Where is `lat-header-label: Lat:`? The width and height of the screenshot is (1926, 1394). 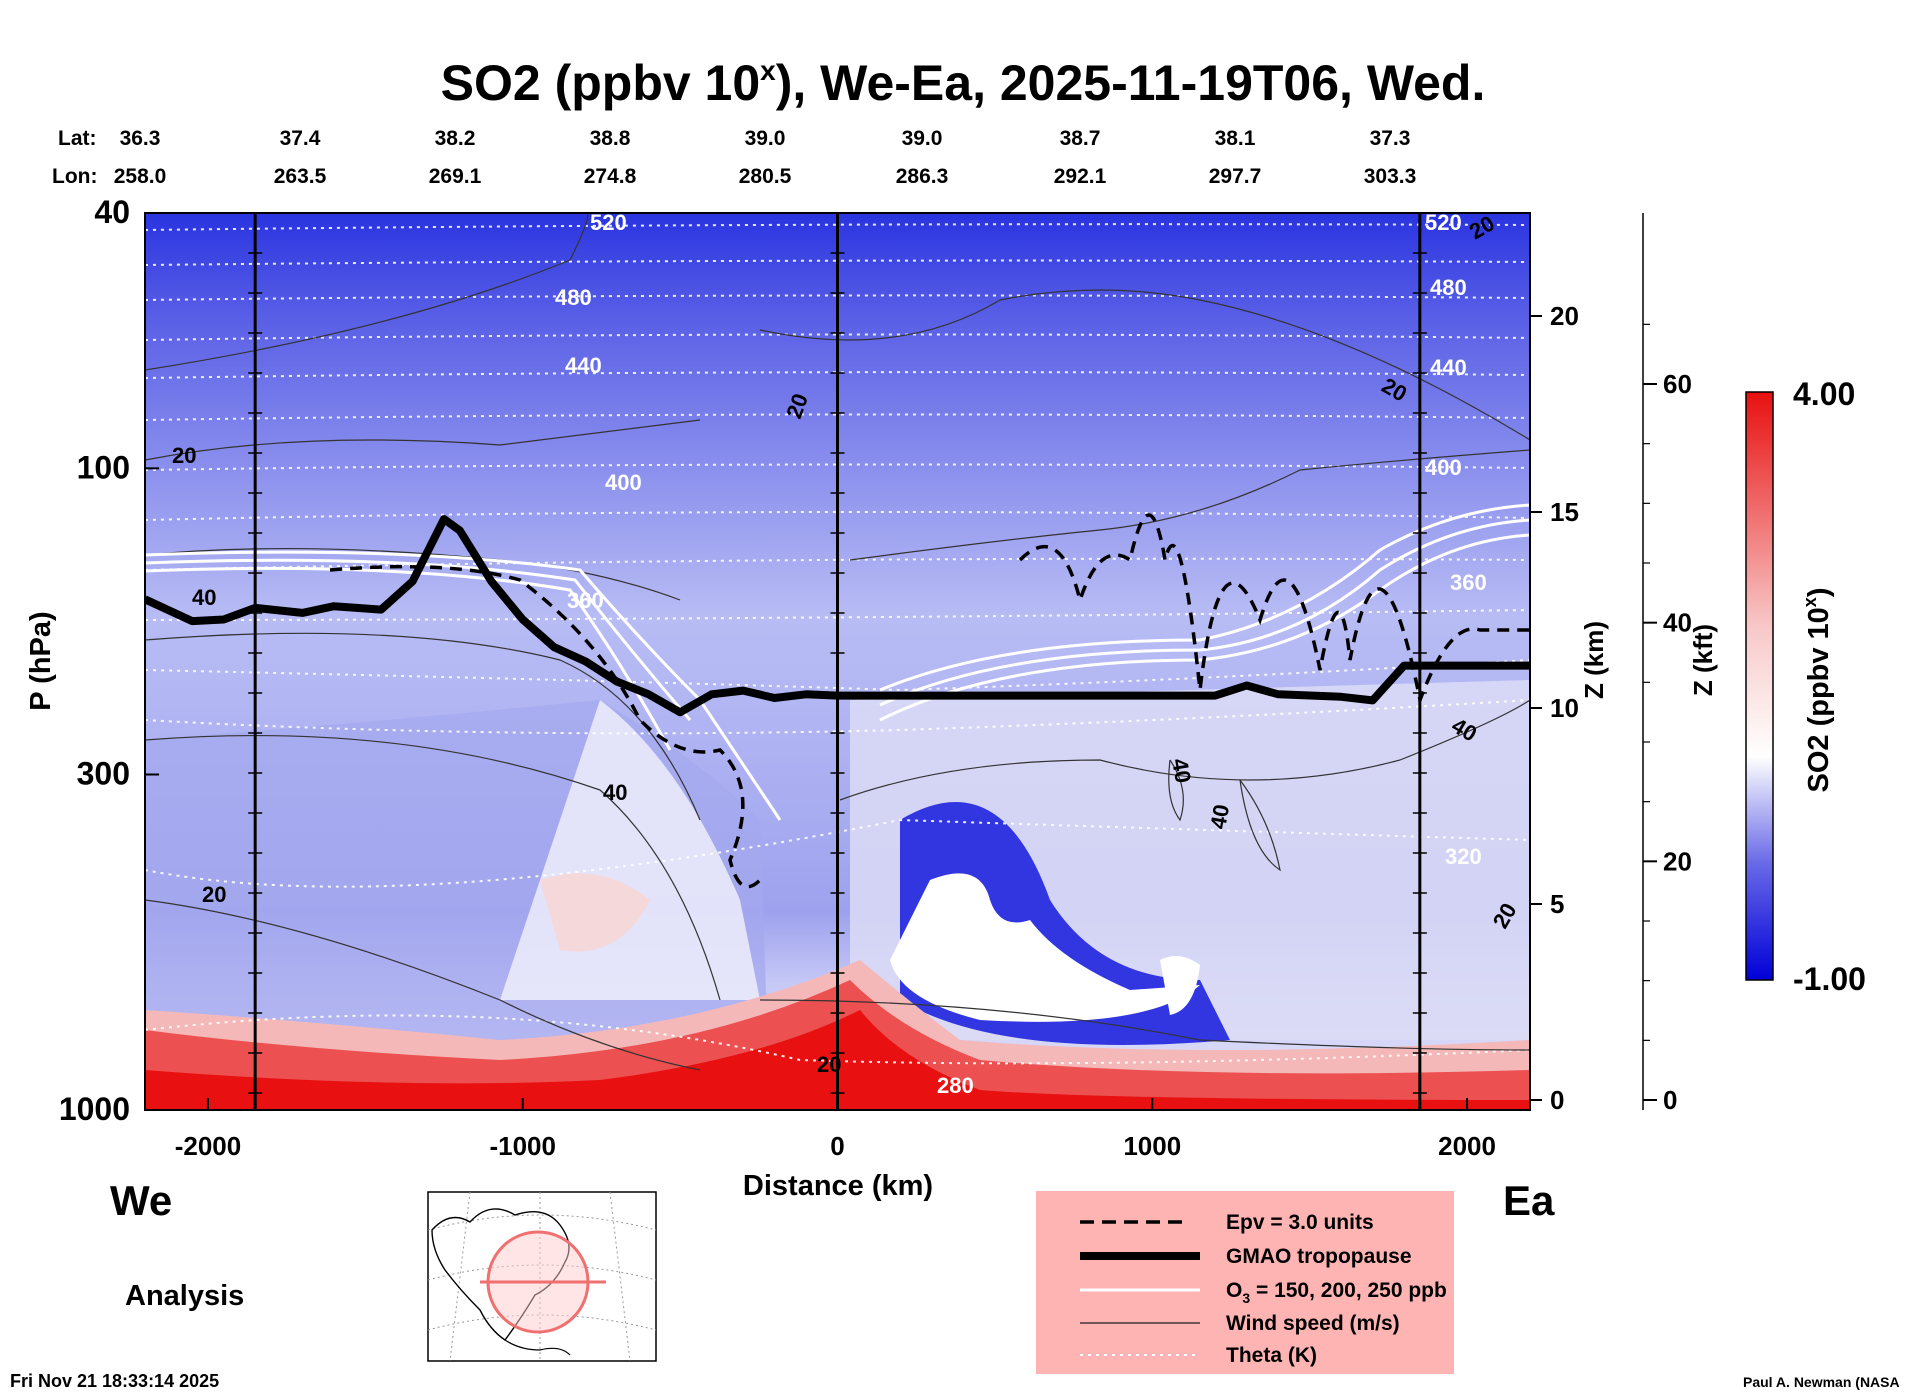
lat-header-label: Lat: is located at coordinates (77, 138).